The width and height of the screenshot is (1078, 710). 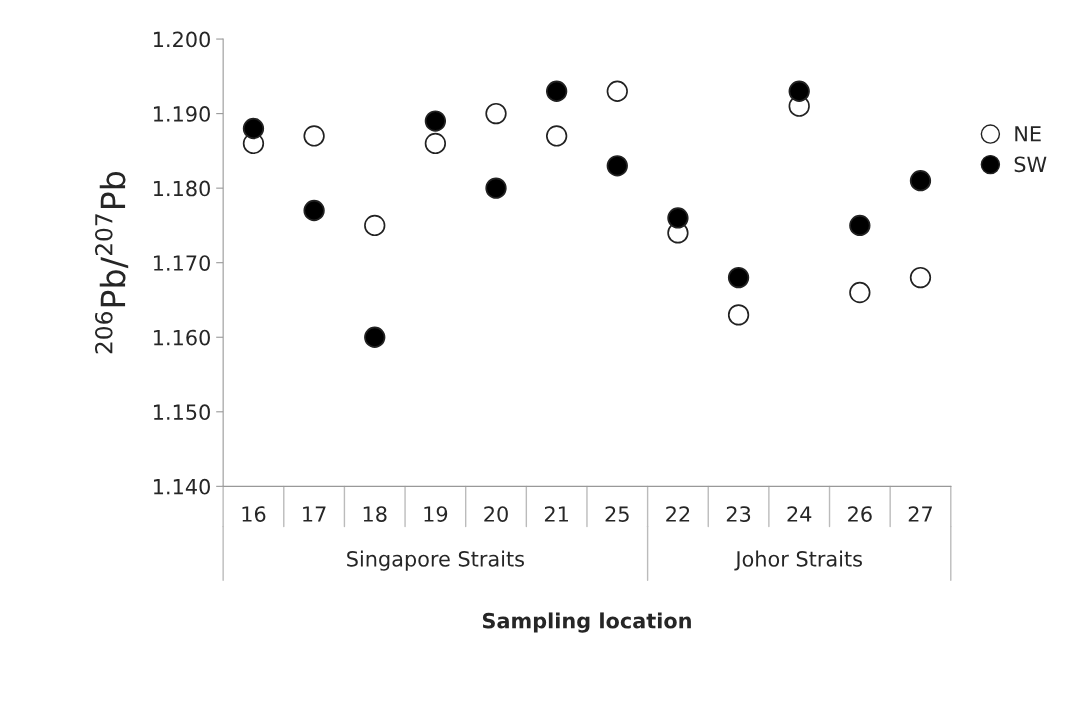 What do you see at coordinates (1030, 164) in the screenshot?
I see `legend-label: SW` at bounding box center [1030, 164].